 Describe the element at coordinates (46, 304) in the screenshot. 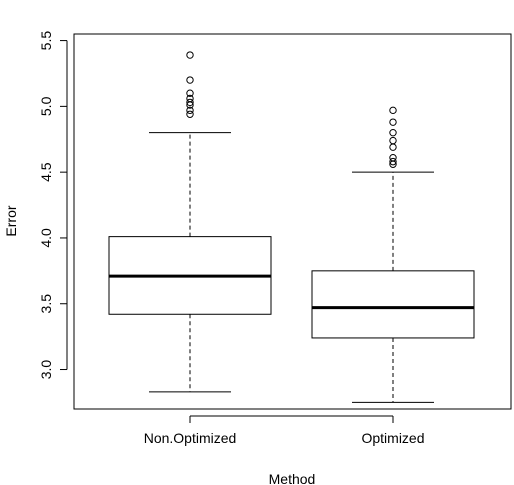

I see `y-tick-label: 3.5` at that location.